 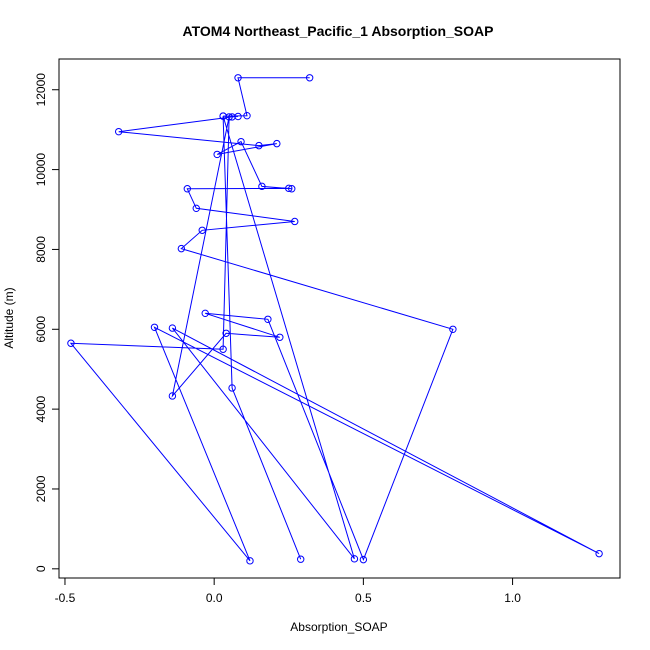 I want to click on y-axis: 0 2000 4000 6000 8000 10000 12000, so click(x=47, y=322).